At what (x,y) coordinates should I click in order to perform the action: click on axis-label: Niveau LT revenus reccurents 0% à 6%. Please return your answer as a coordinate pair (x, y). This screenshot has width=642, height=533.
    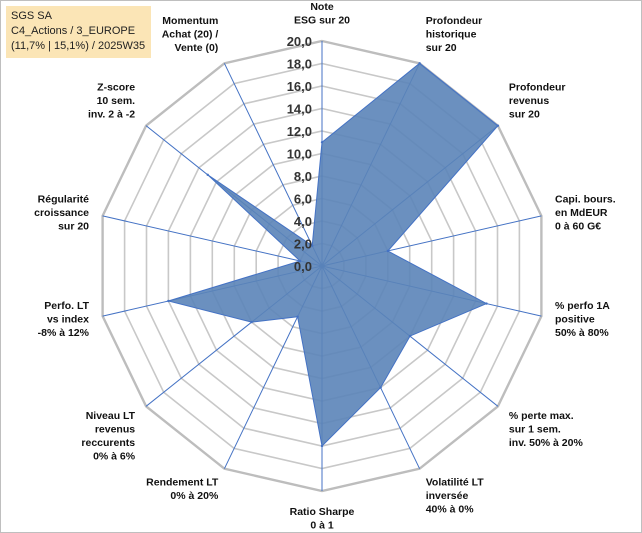
    Looking at the image, I should click on (108, 436).